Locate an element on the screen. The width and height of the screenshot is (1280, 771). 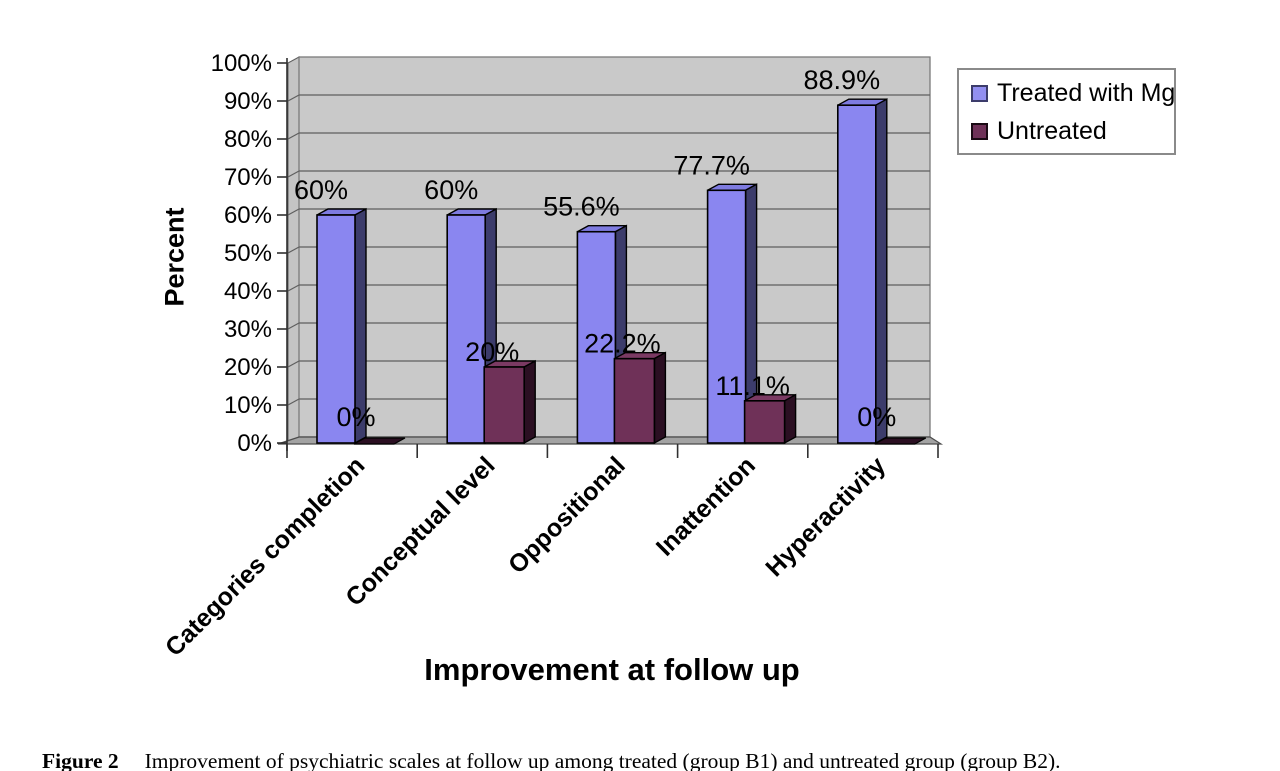
category-label: Hyperactivity is located at coordinates (825, 516).